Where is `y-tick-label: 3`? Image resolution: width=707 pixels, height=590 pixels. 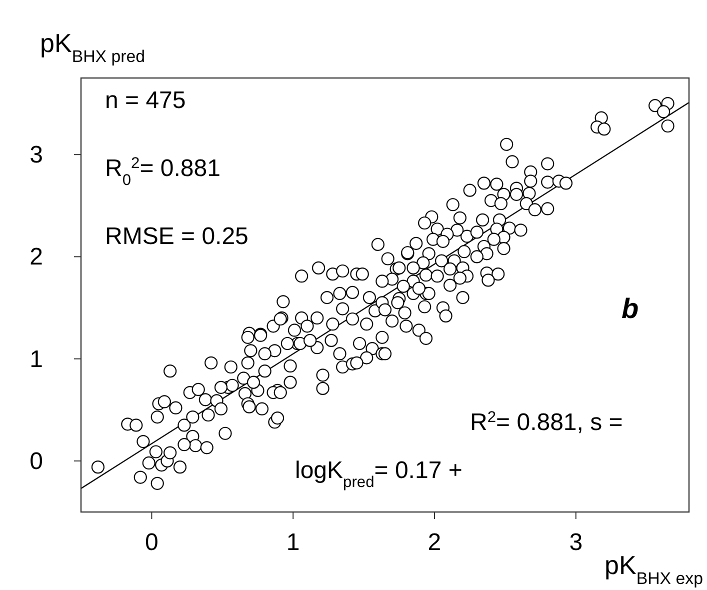
y-tick-label: 3 is located at coordinates (36, 155).